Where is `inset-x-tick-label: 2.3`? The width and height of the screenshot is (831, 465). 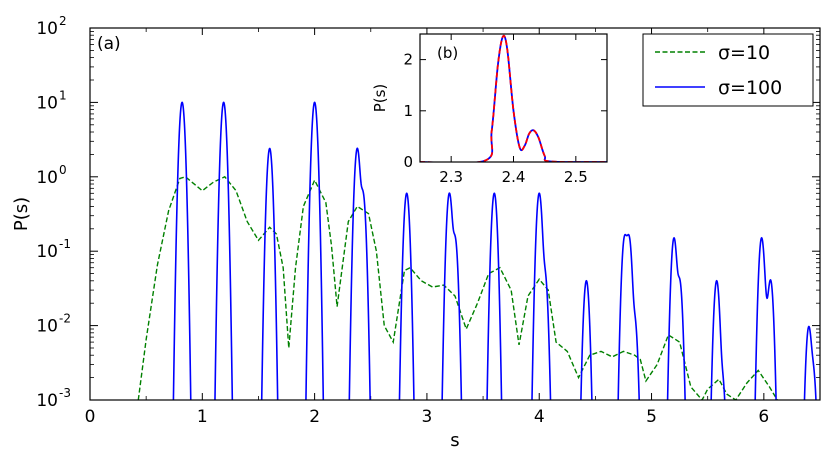 inset-x-tick-label: 2.3 is located at coordinates (451, 177).